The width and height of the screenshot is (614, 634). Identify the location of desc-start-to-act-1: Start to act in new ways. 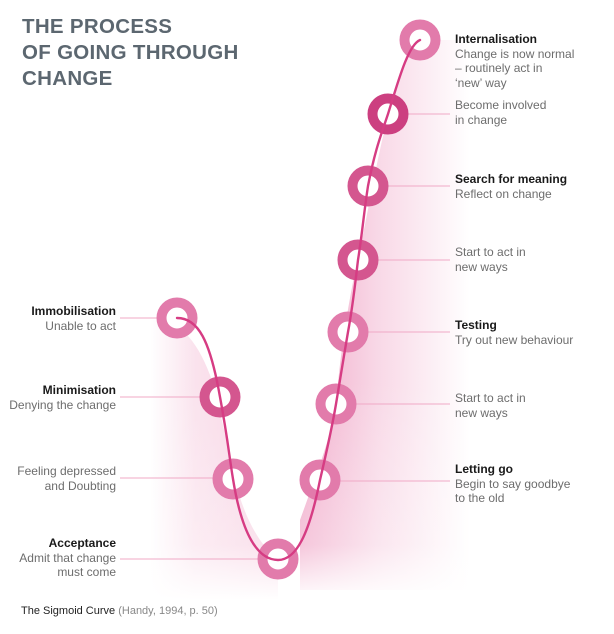
(490, 405).